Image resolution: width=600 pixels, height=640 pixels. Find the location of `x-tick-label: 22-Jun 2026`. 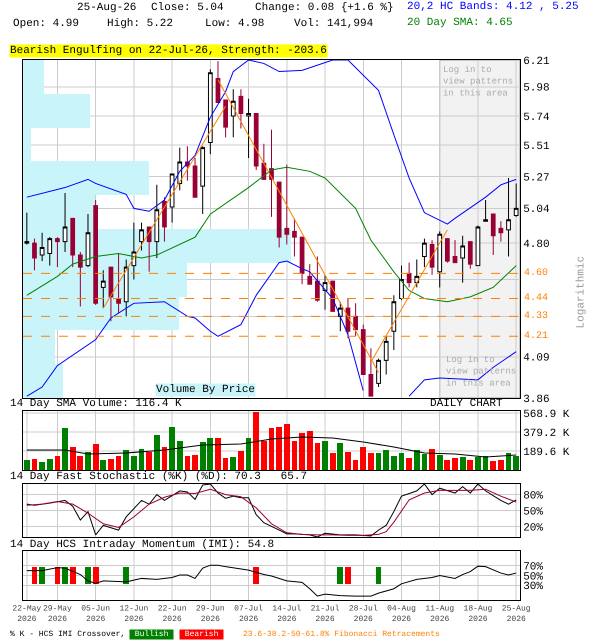

x-tick-label: 22-Jun 2026 is located at coordinates (172, 614).